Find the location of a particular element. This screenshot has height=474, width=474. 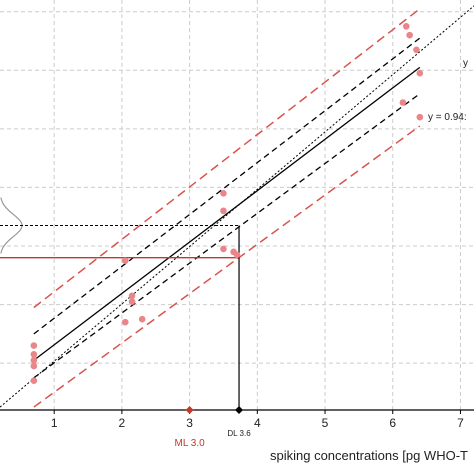

x-tick-label: 3 is located at coordinates (189, 423).